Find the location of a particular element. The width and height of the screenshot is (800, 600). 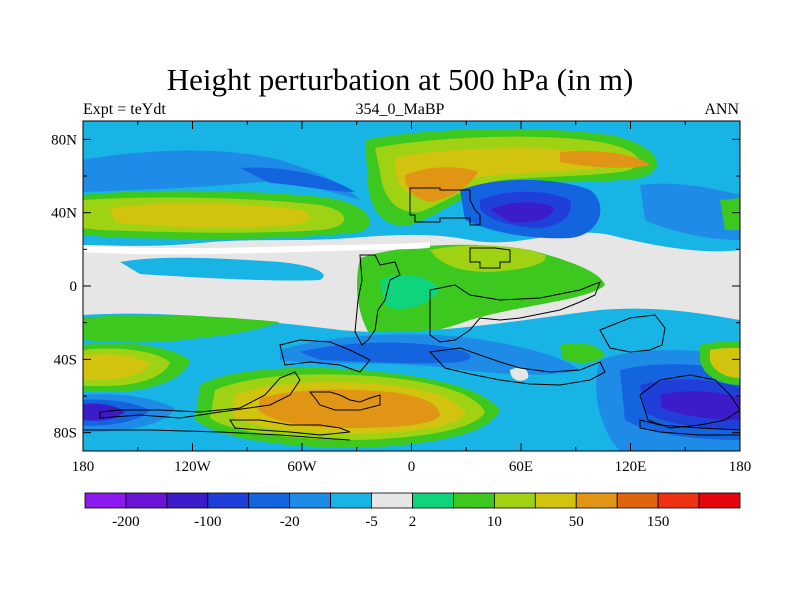

contour-trop-green is located at coordinates (481, 290).